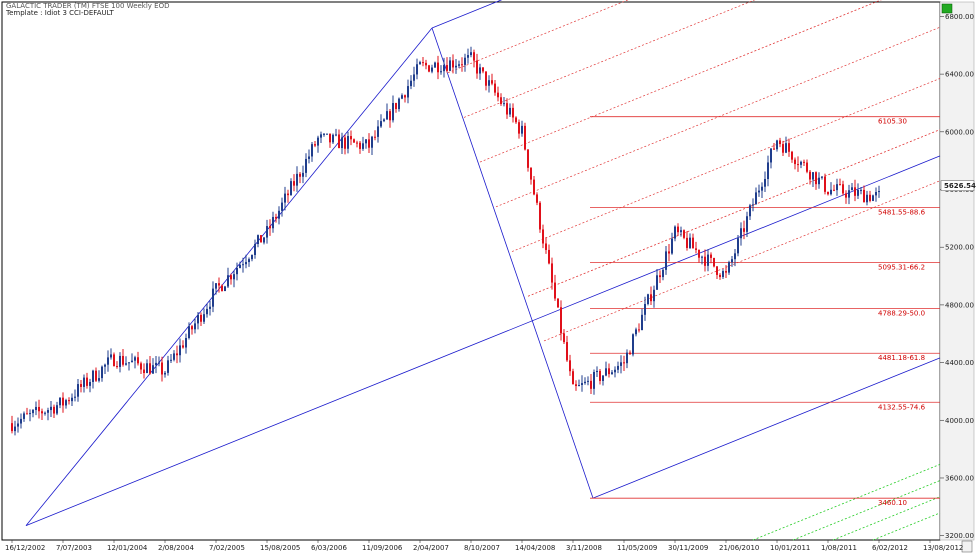  What do you see at coordinates (959, 305) in the screenshot?
I see `y-tick-label: 4800.00` at bounding box center [959, 305].